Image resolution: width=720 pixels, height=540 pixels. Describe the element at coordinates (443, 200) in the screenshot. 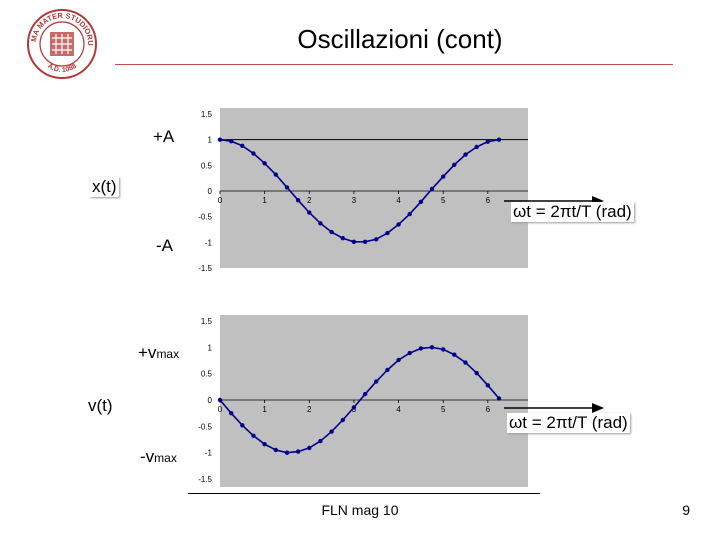

I see `chart1-xtick-label: 5` at that location.